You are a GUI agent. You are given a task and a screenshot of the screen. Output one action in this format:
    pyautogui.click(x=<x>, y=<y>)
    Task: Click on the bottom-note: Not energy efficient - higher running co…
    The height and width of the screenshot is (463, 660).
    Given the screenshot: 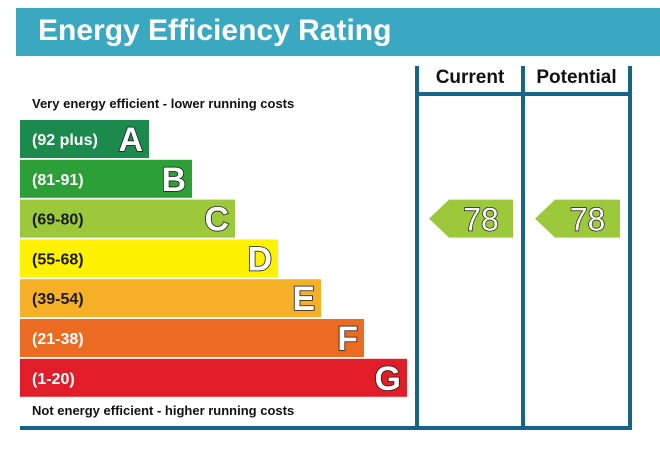 What is the action you would take?
    pyautogui.click(x=163, y=410)
    